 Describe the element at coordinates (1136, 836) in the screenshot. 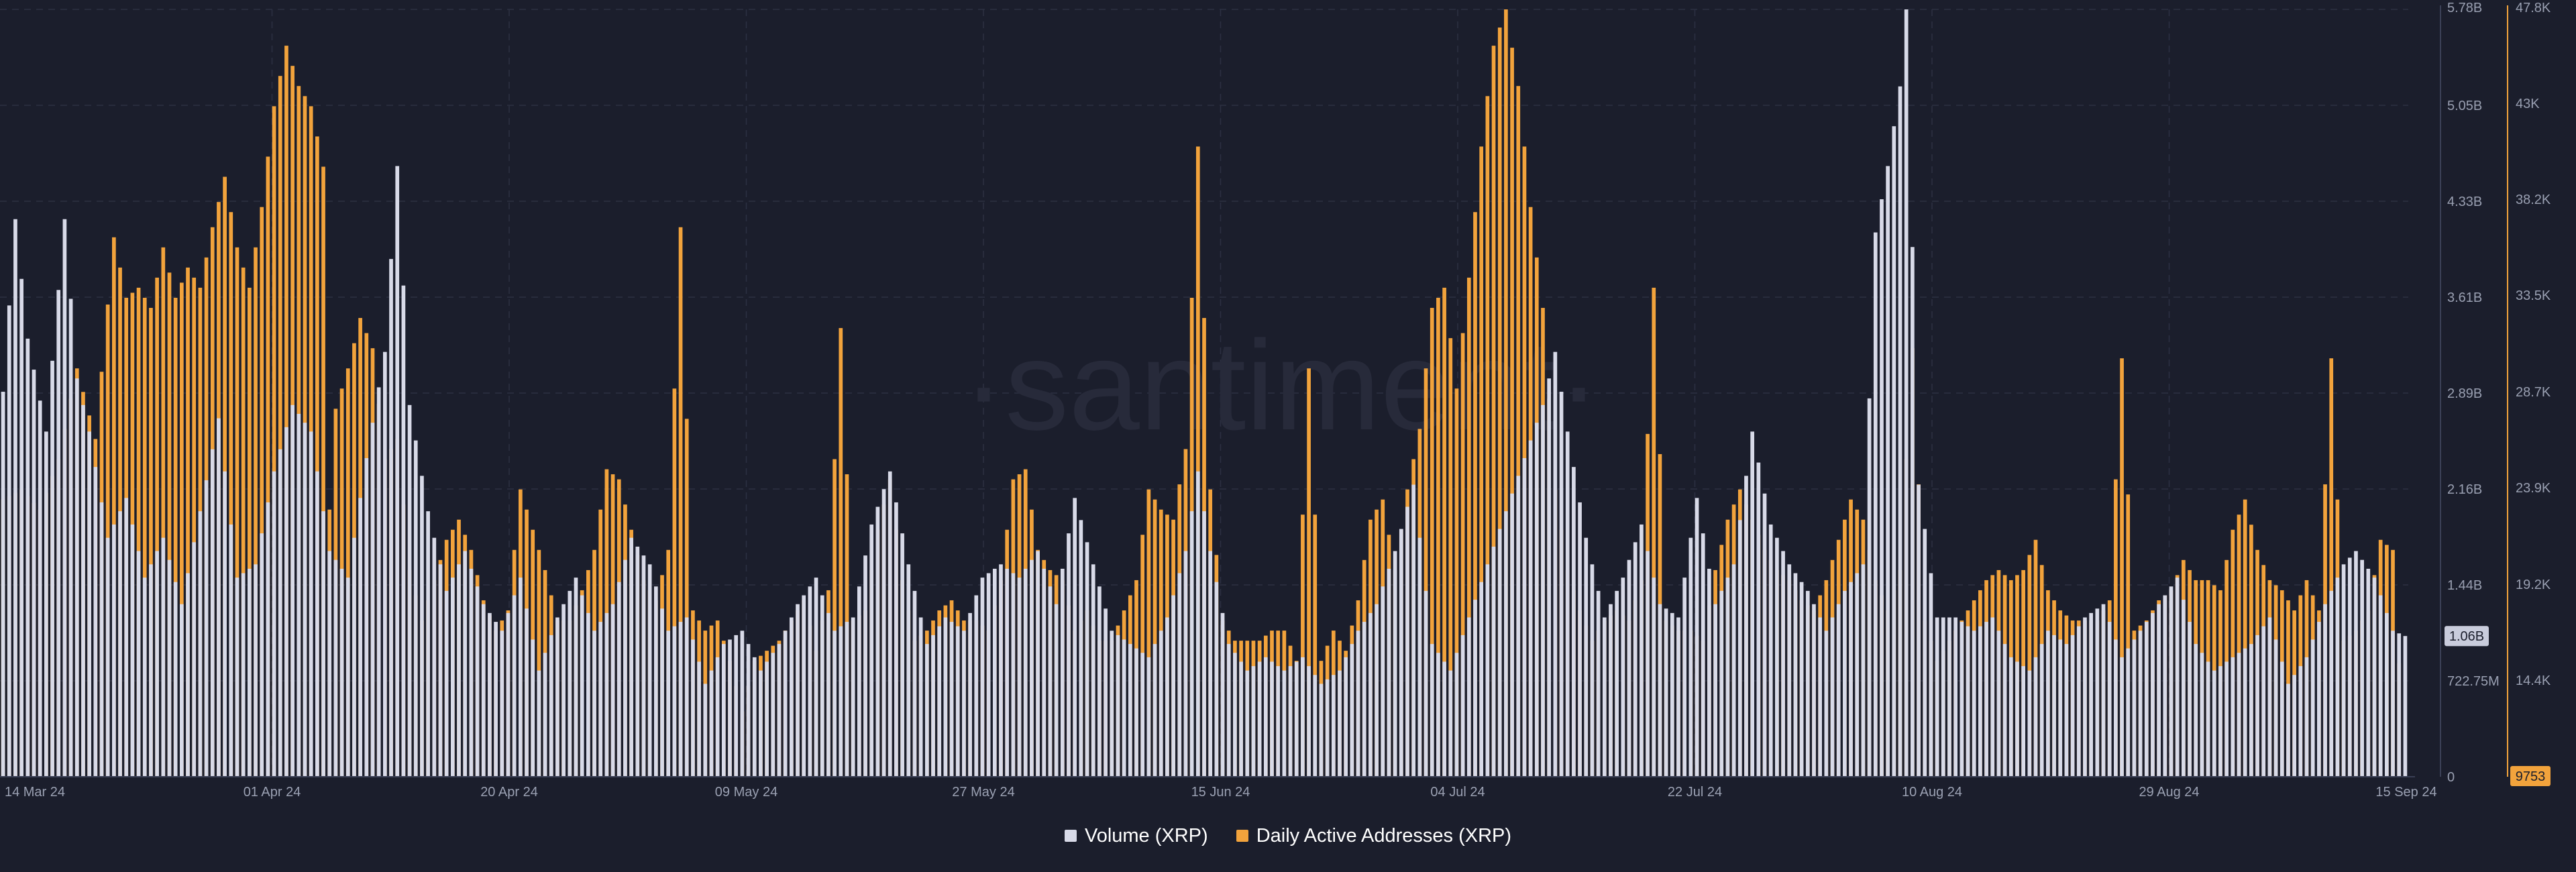

I see `legend-item-volume: Volume (XRP)` at that location.